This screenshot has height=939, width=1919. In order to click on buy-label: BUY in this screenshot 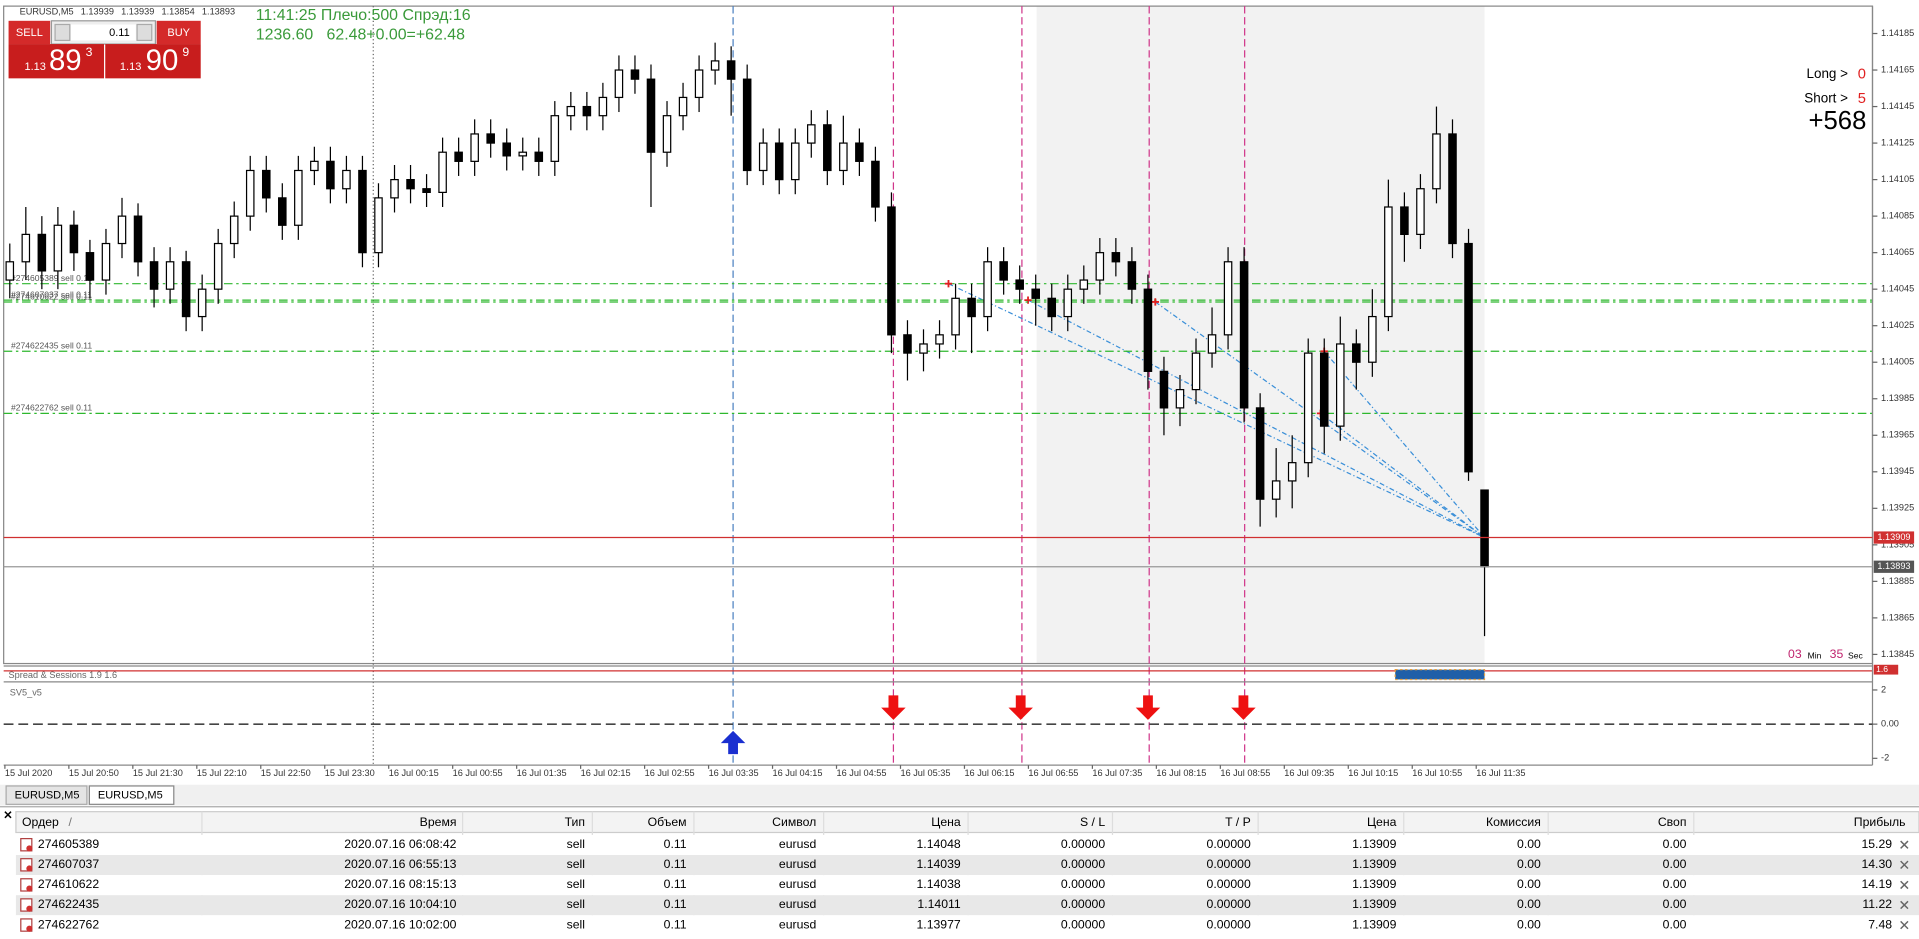, I will do `click(178, 33)`.